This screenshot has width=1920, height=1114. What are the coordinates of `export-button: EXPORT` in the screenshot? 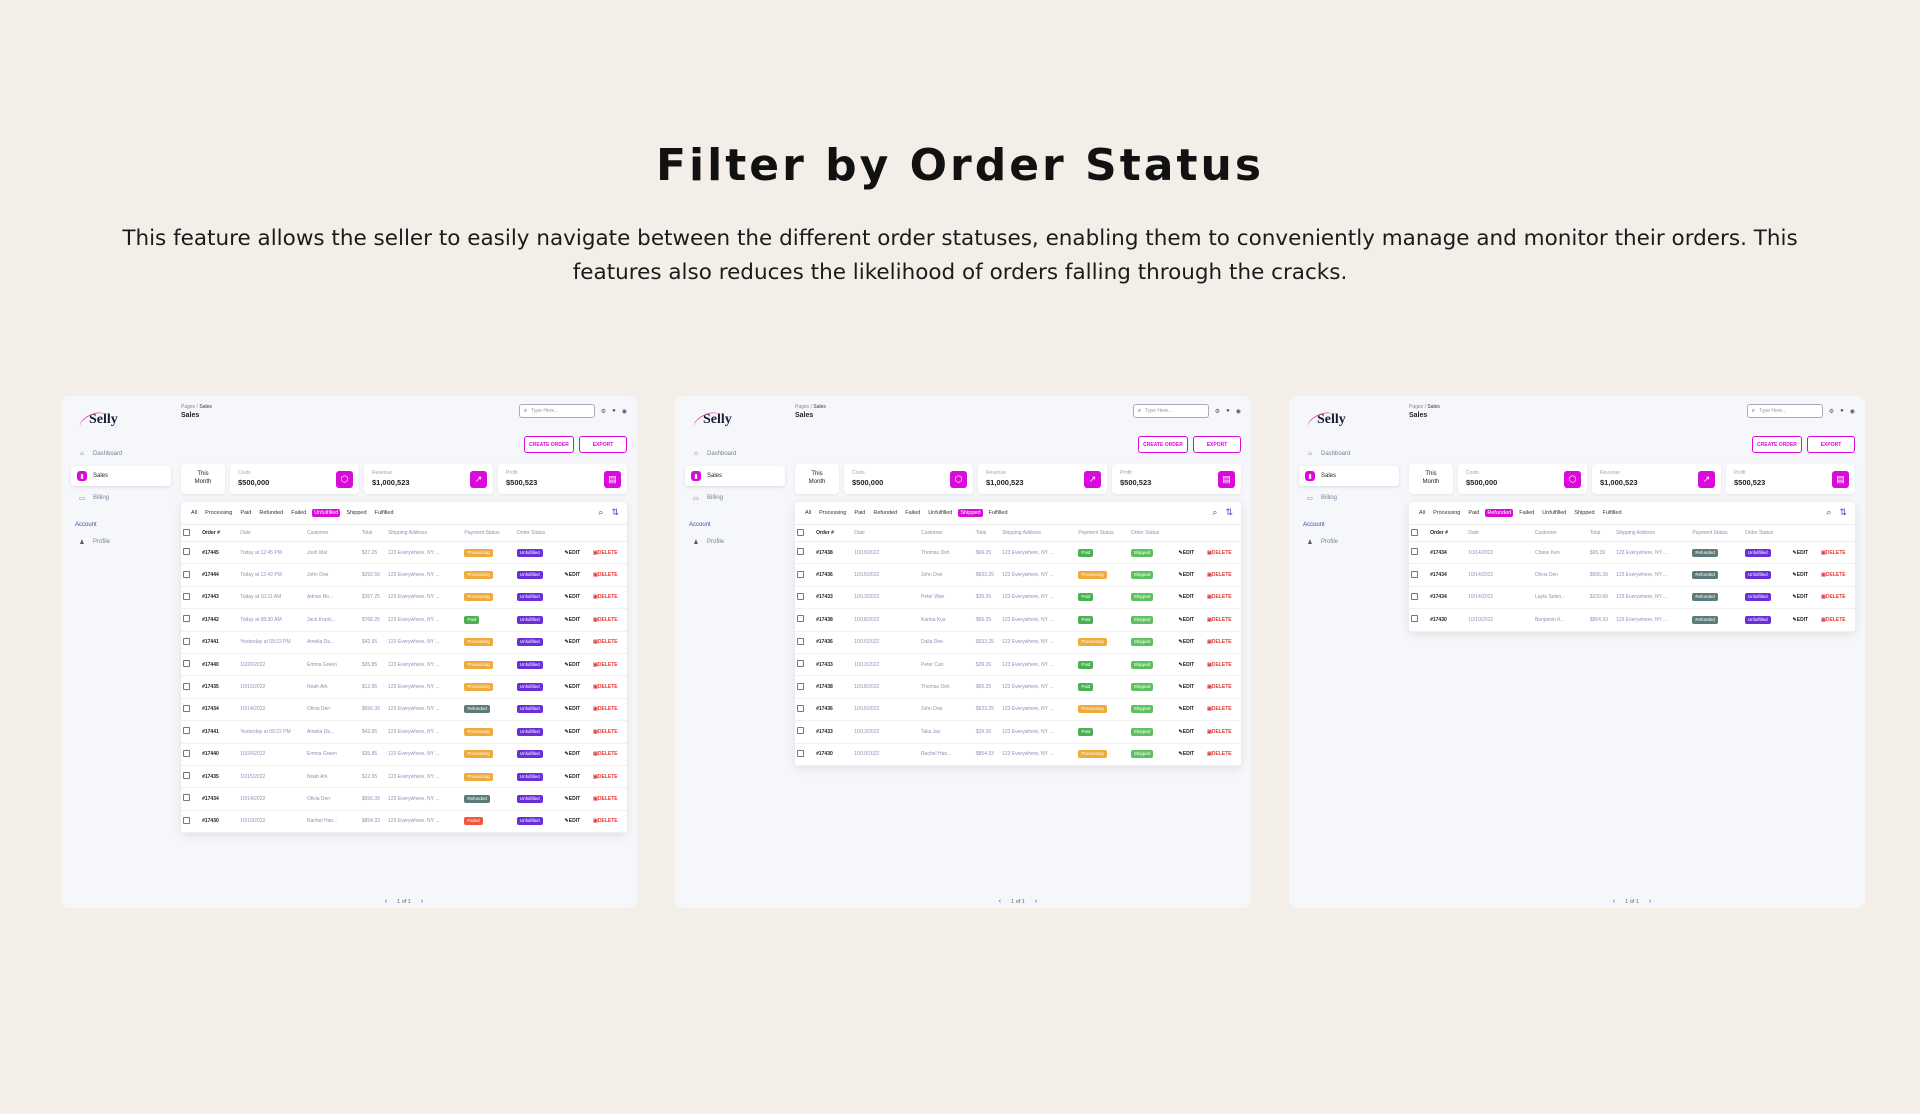 It's located at (1831, 444).